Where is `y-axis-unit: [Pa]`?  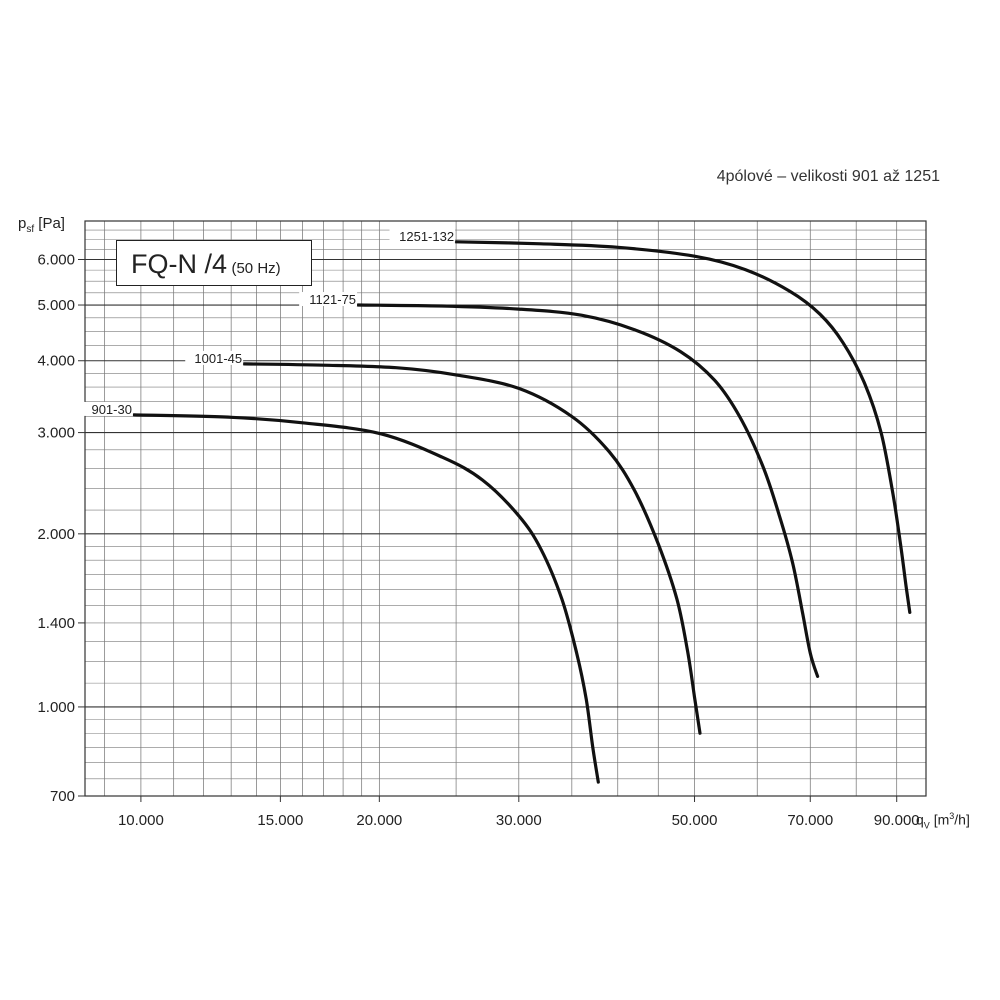
y-axis-unit: [Pa] is located at coordinates (51, 223).